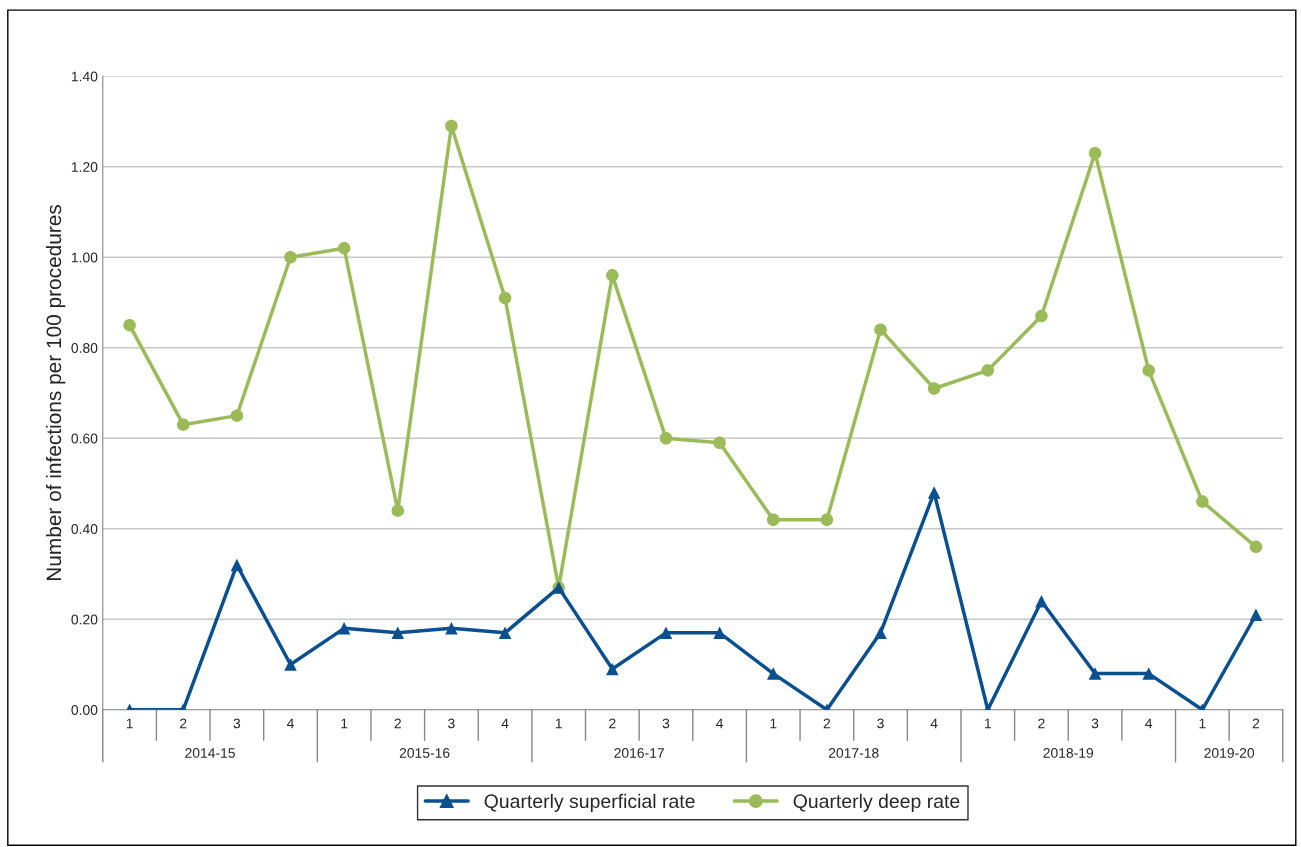  What do you see at coordinates (876, 802) in the screenshot?
I see `legend-label: Quarterly deep rate` at bounding box center [876, 802].